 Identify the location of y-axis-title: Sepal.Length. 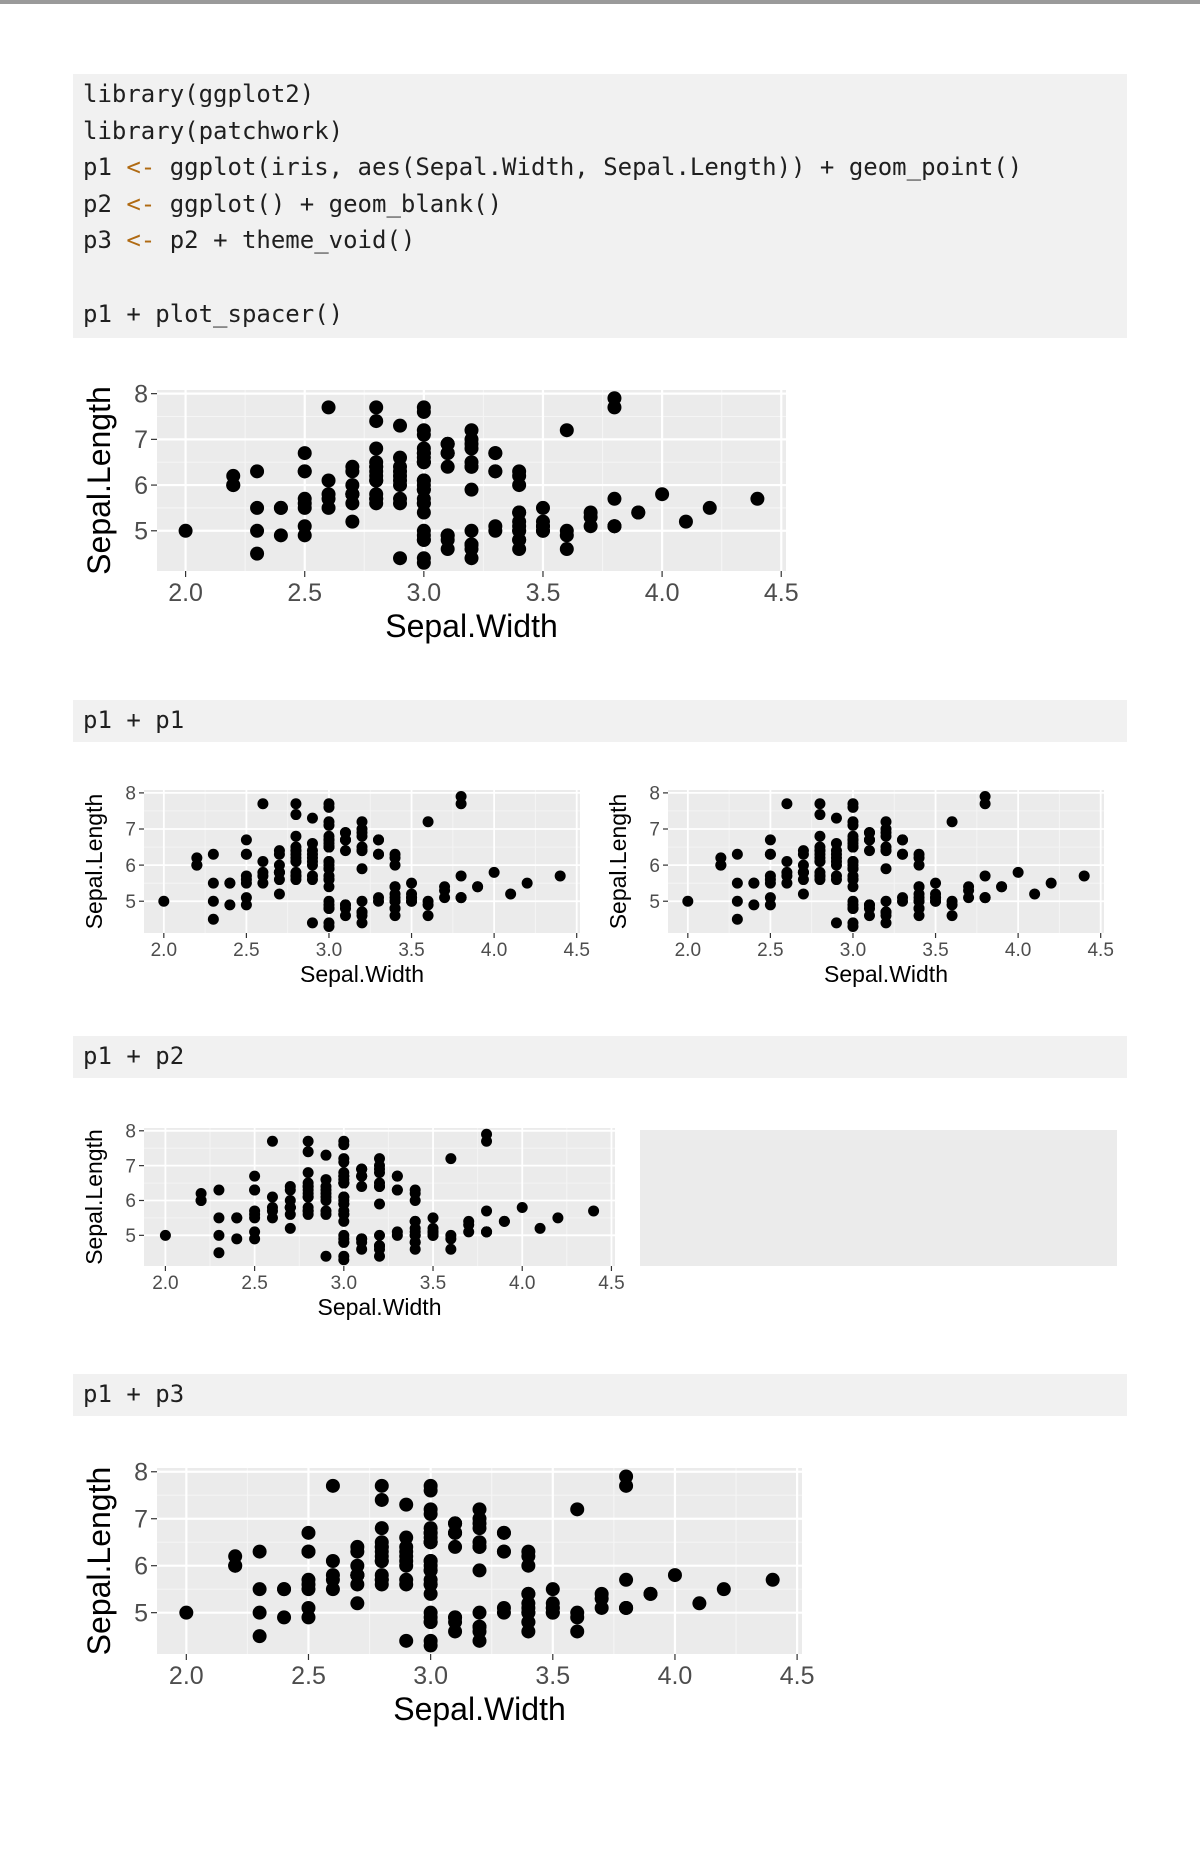
(618, 862).